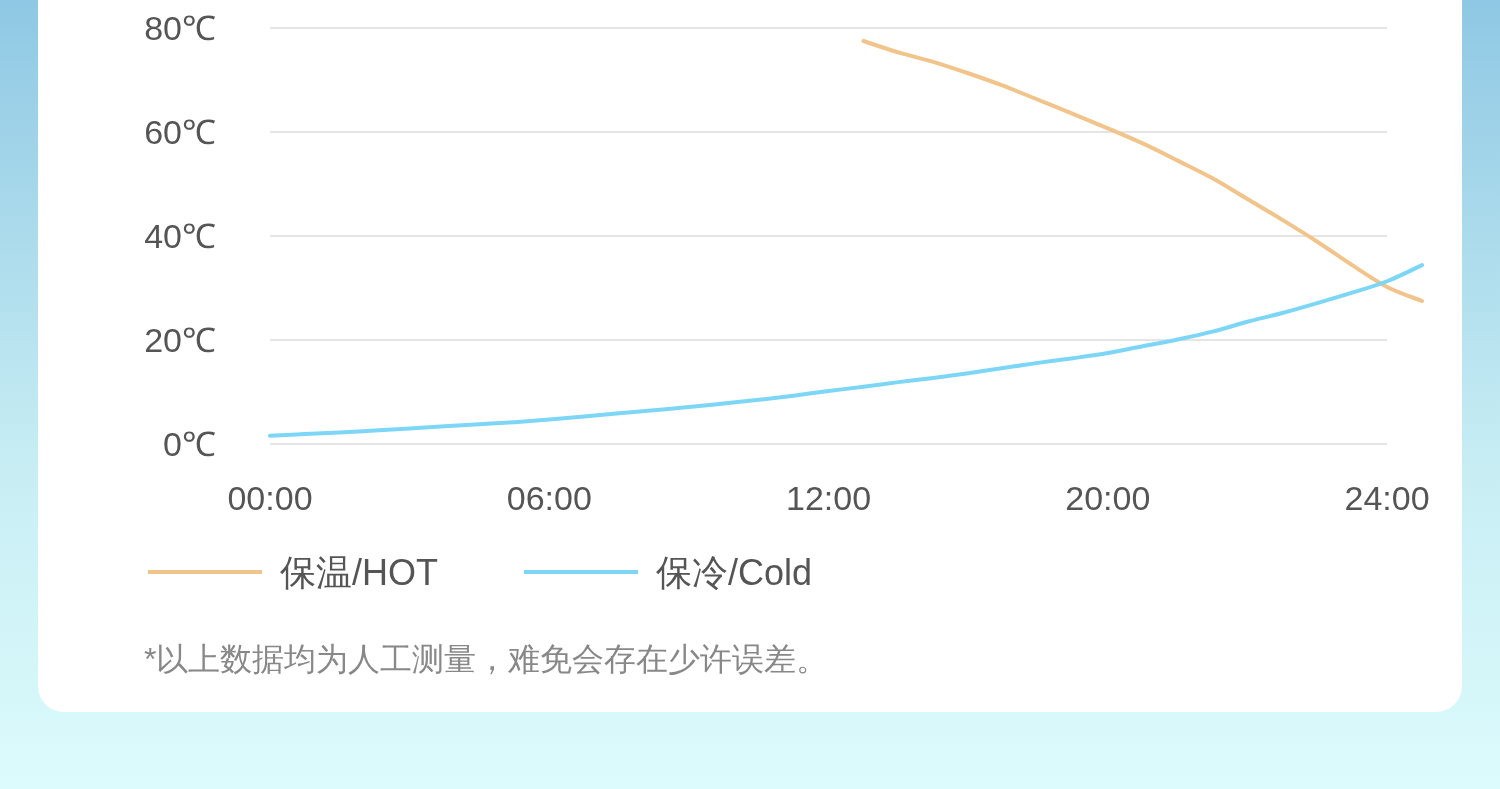  Describe the element at coordinates (180, 340) in the screenshot. I see `y-tick-label: 20℃` at that location.